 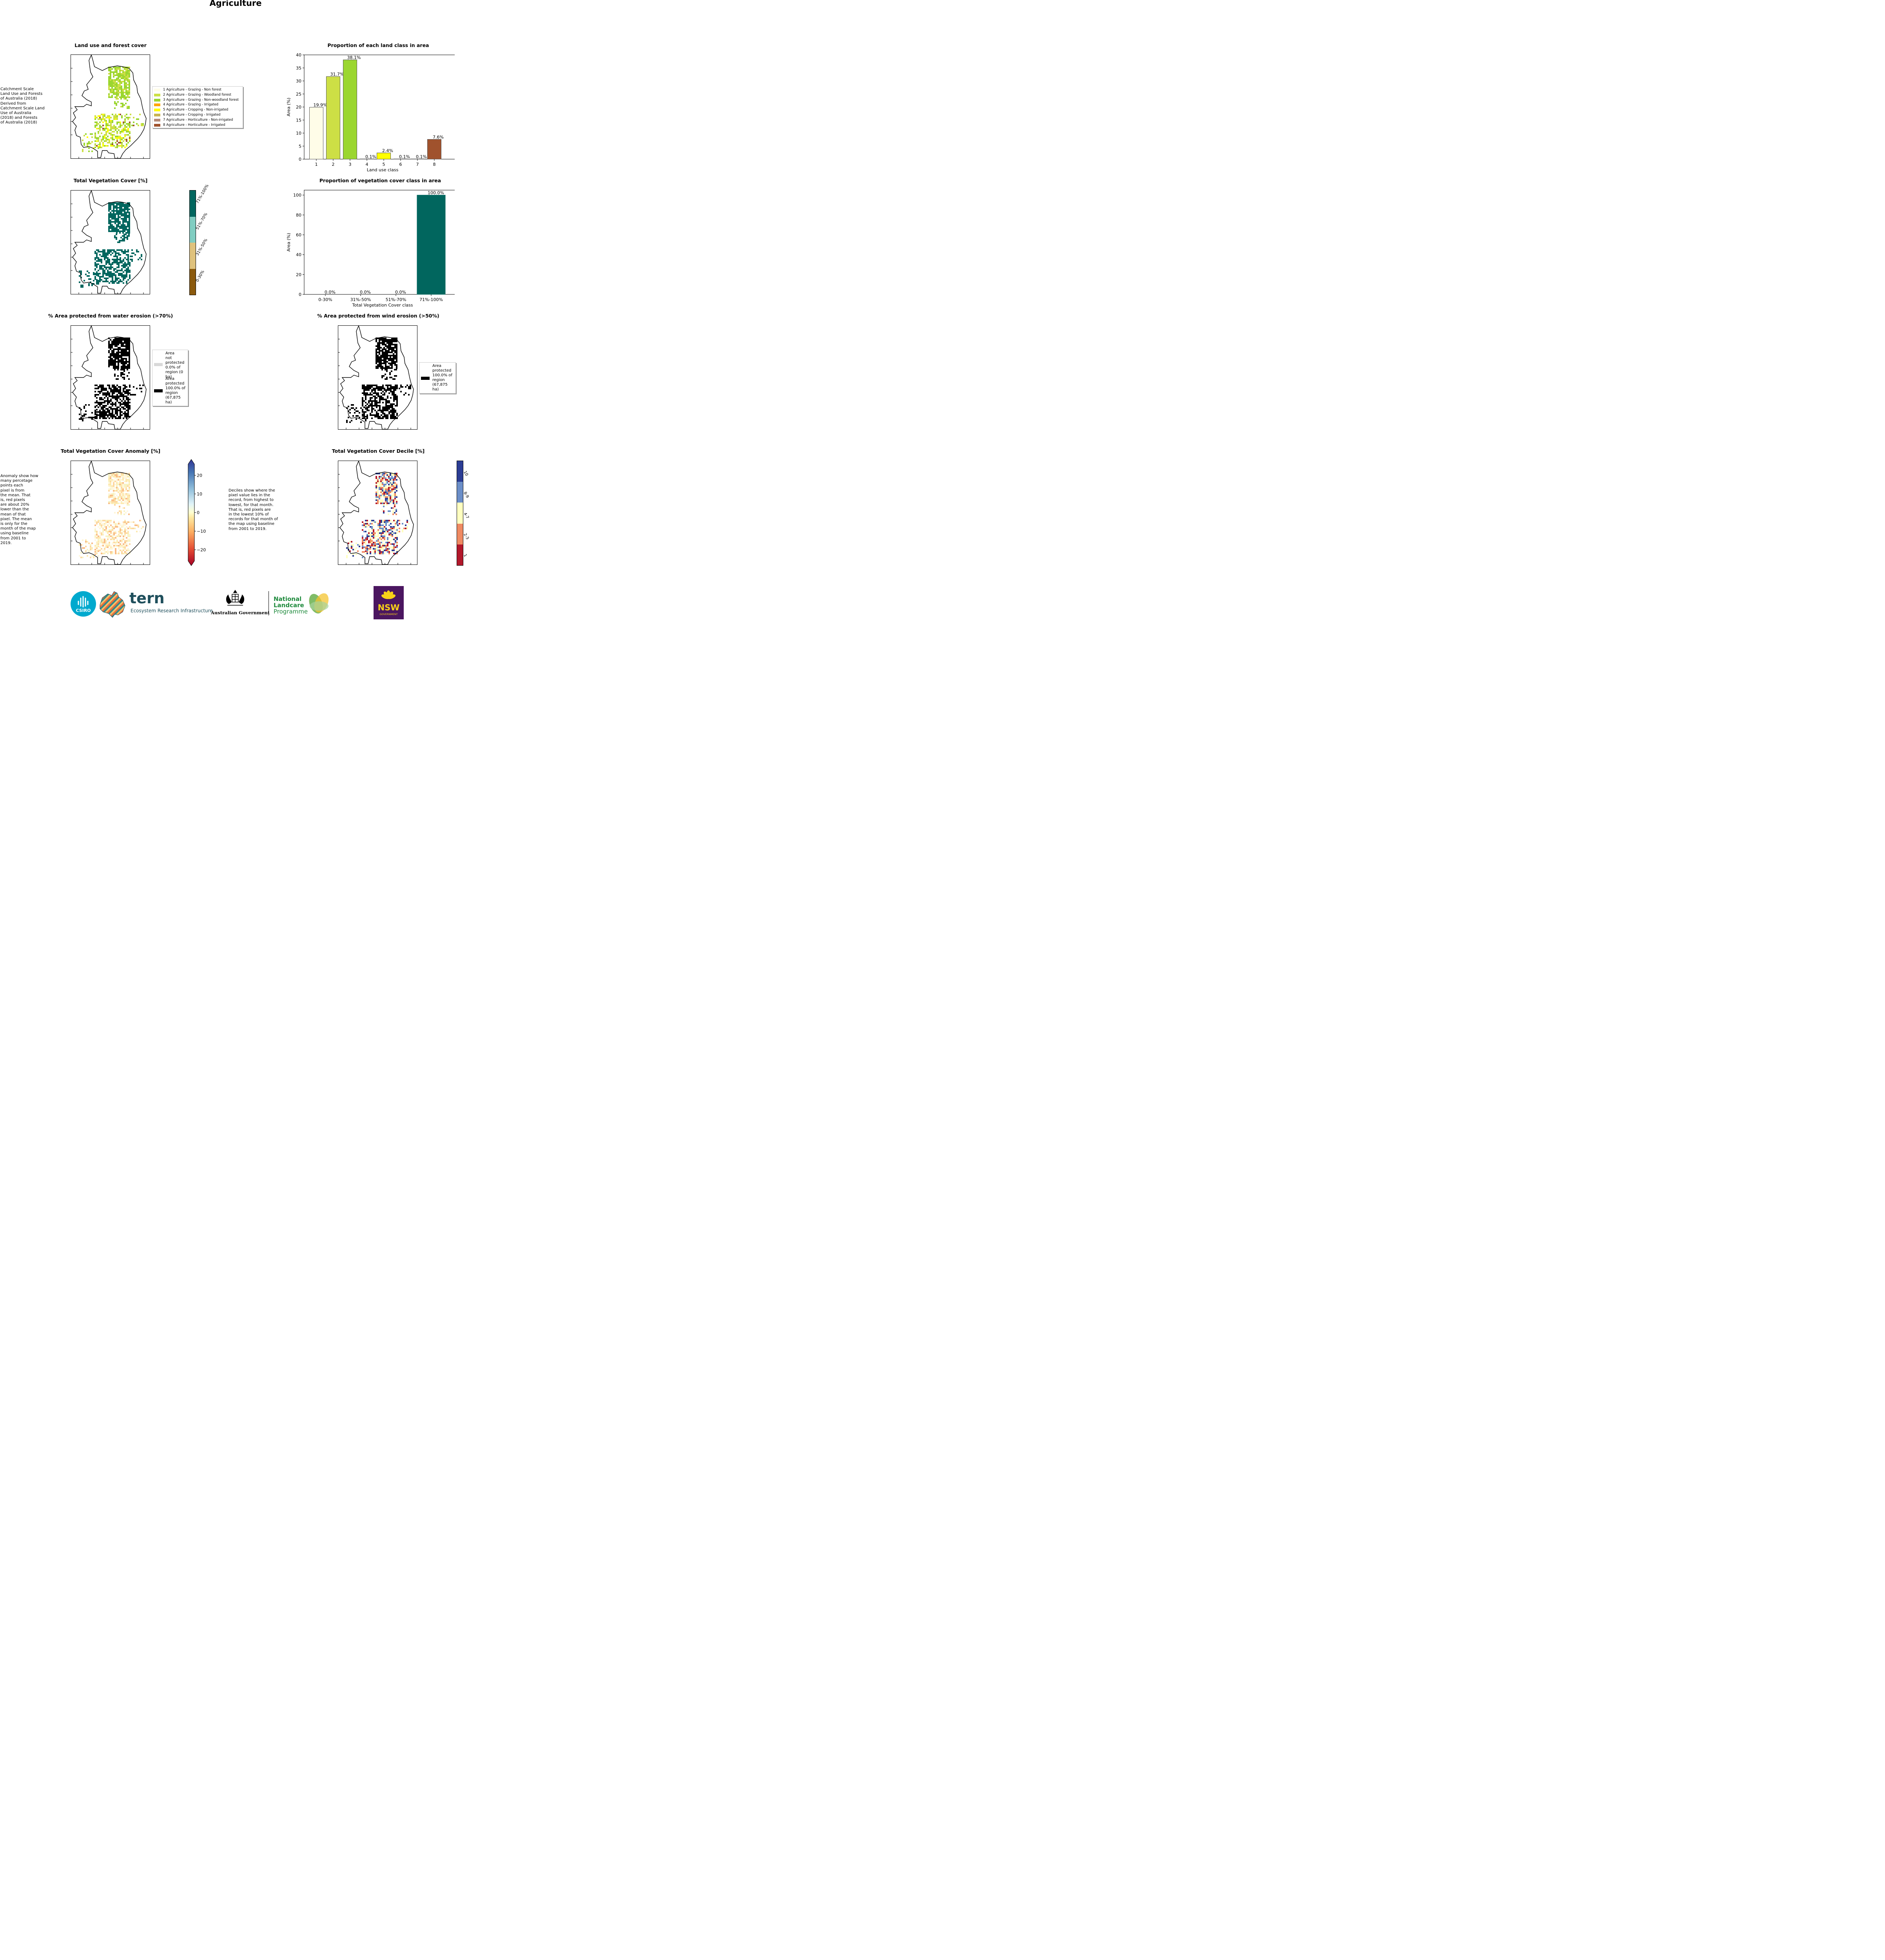 What do you see at coordinates (83, 604) in the screenshot?
I see `csiro-logo: CSIRO` at bounding box center [83, 604].